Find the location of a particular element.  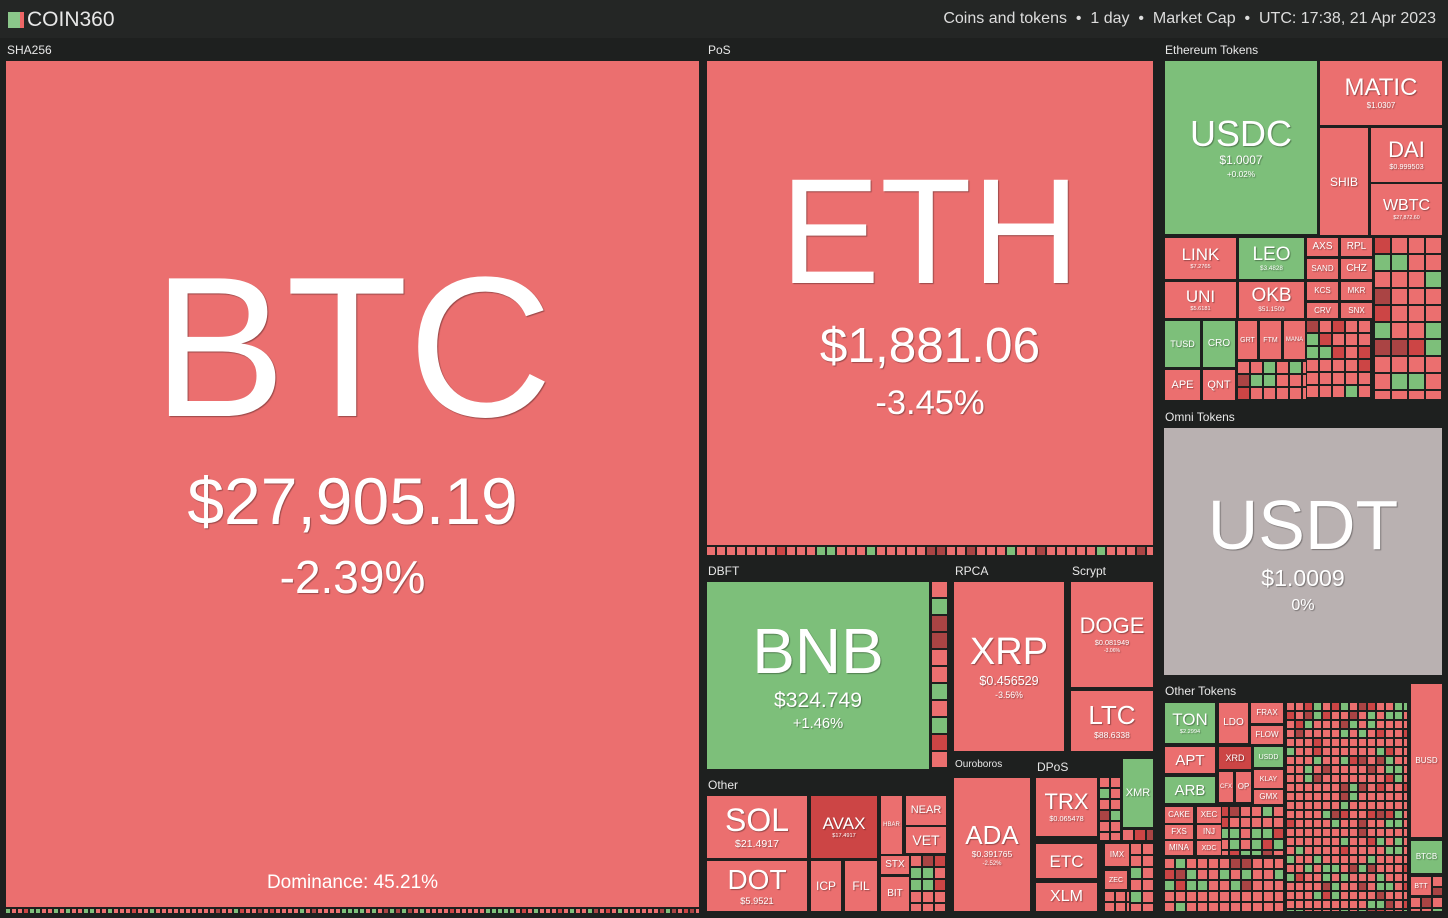

coin-tile: CRV is located at coordinates (1322, 310).